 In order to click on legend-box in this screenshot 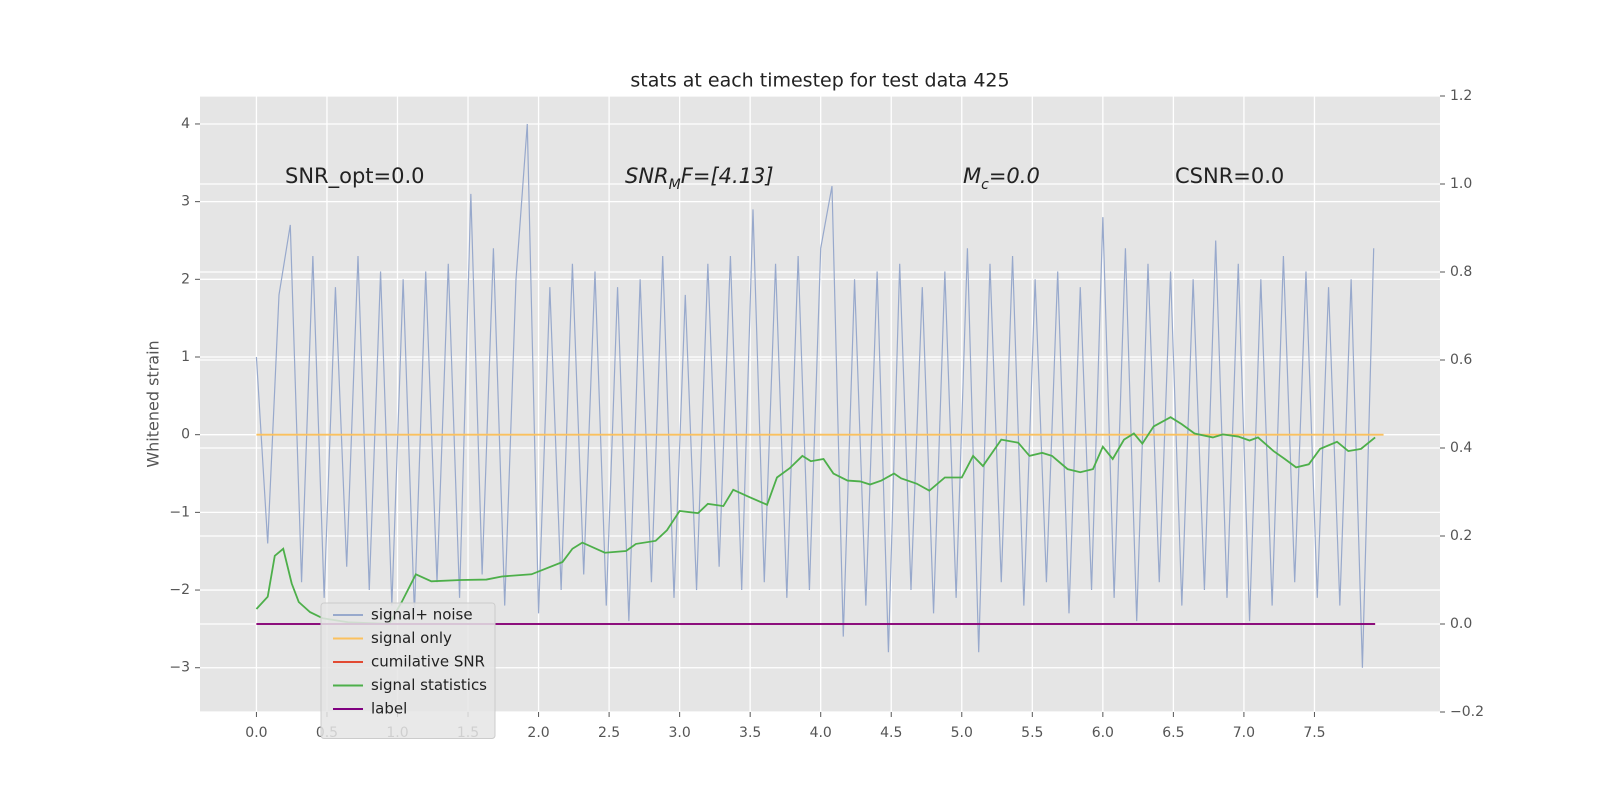, I will do `click(408, 670)`.